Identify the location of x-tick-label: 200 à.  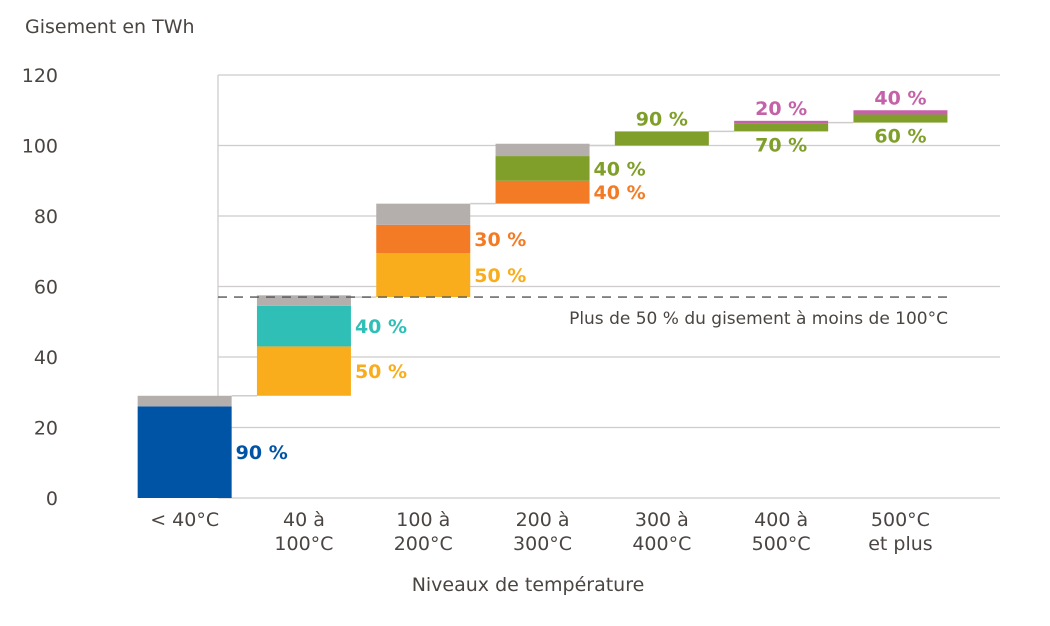
(543, 520).